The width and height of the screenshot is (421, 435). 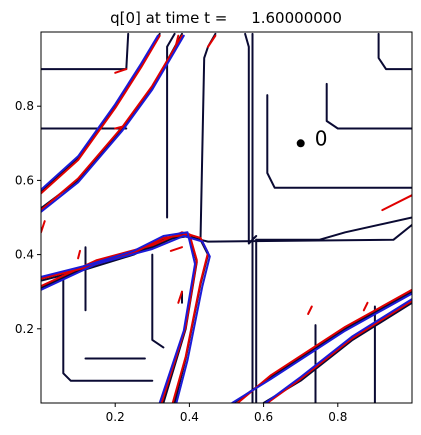 I want to click on y-tick: 0.4, so click(x=28, y=255).